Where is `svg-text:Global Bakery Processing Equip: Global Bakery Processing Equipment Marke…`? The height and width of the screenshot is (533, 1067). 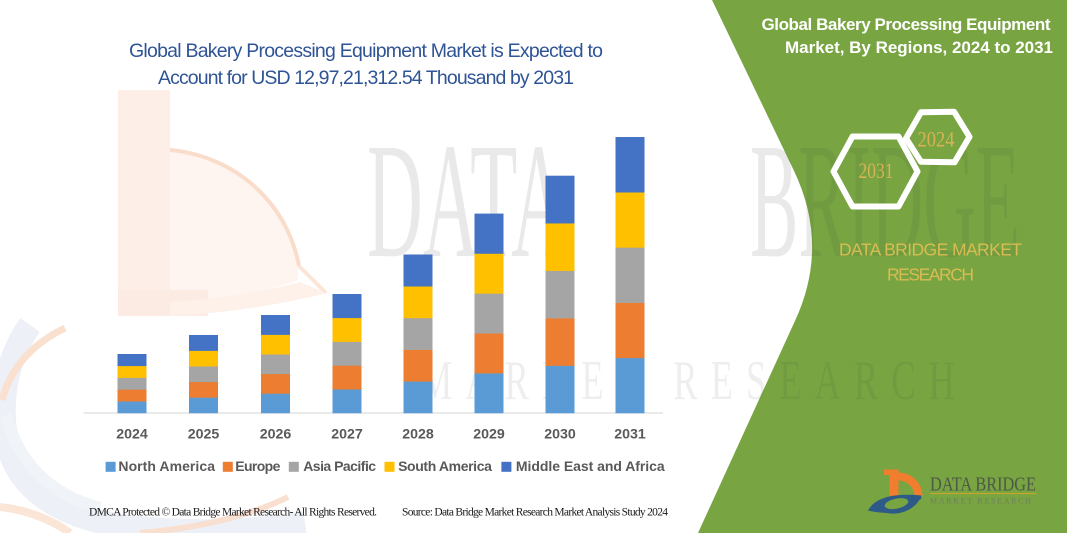 svg-text:Global Bakery Processing Equip: Global Bakery Processing Equipment Marke… is located at coordinates (366, 51).